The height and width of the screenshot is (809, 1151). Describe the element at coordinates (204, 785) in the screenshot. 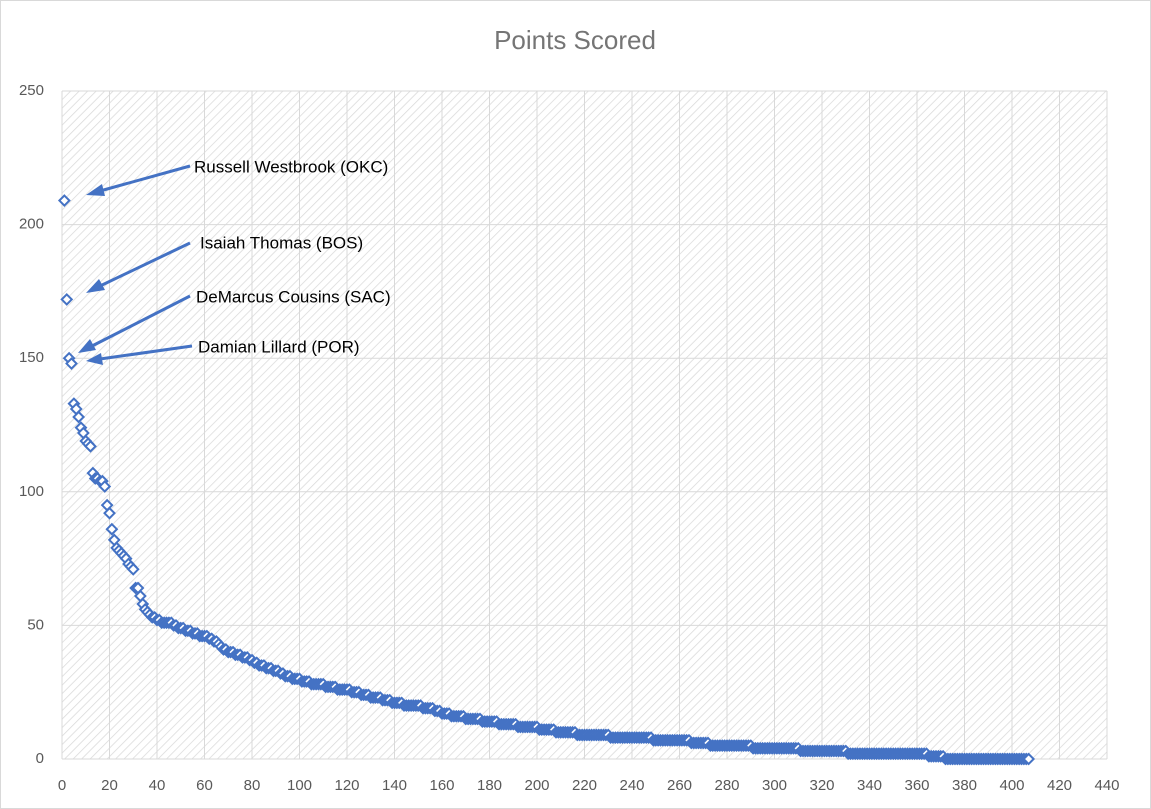

I see `x-tick-label: 60` at that location.